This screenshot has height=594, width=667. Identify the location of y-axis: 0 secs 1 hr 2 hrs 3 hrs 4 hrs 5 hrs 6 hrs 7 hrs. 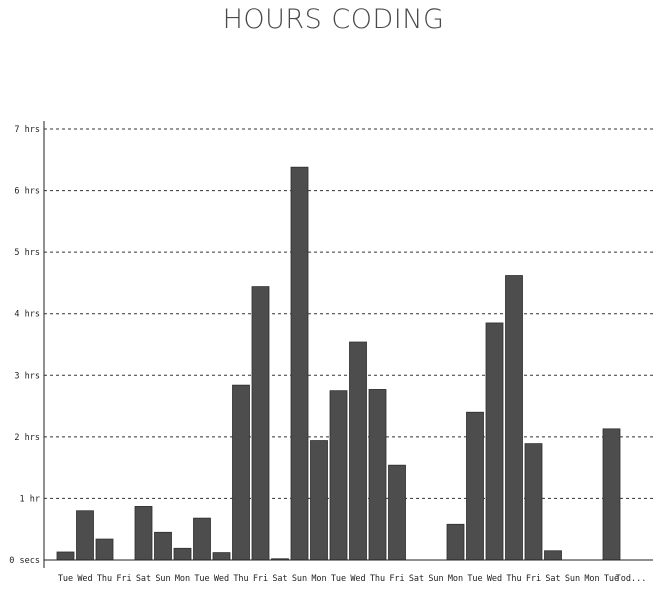
(27, 344).